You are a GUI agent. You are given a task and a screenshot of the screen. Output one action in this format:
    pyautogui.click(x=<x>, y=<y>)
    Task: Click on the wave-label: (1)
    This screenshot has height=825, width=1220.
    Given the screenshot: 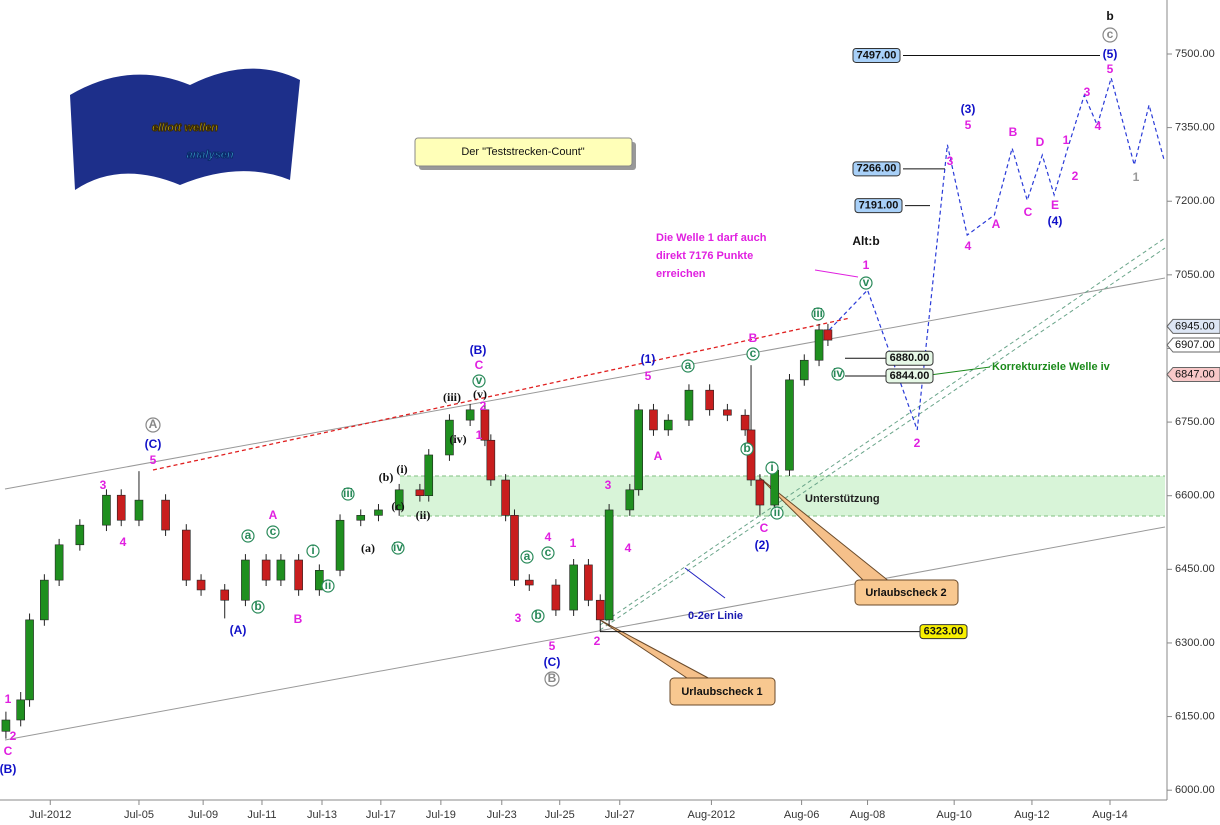 What is the action you would take?
    pyautogui.click(x=648, y=359)
    